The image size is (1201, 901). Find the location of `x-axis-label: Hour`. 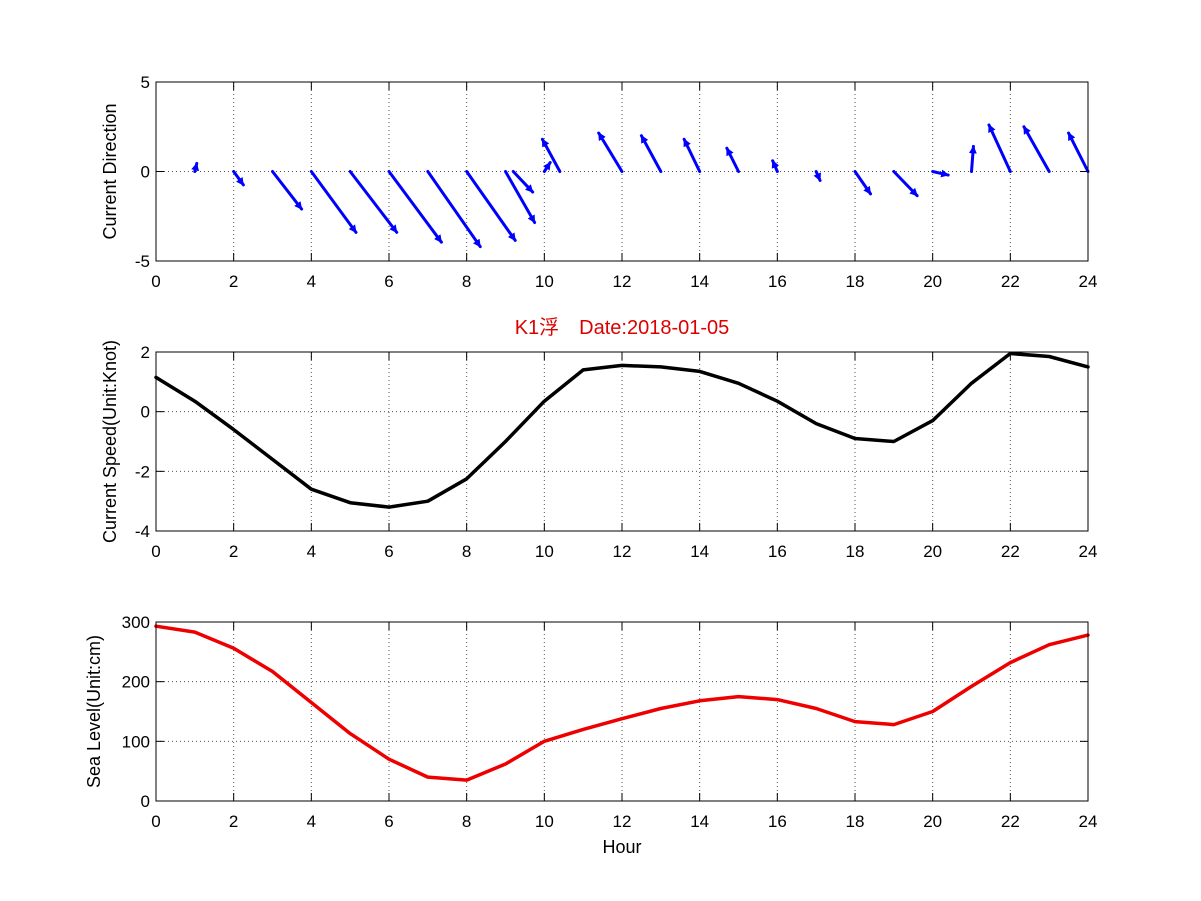

x-axis-label: Hour is located at coordinates (621, 847).